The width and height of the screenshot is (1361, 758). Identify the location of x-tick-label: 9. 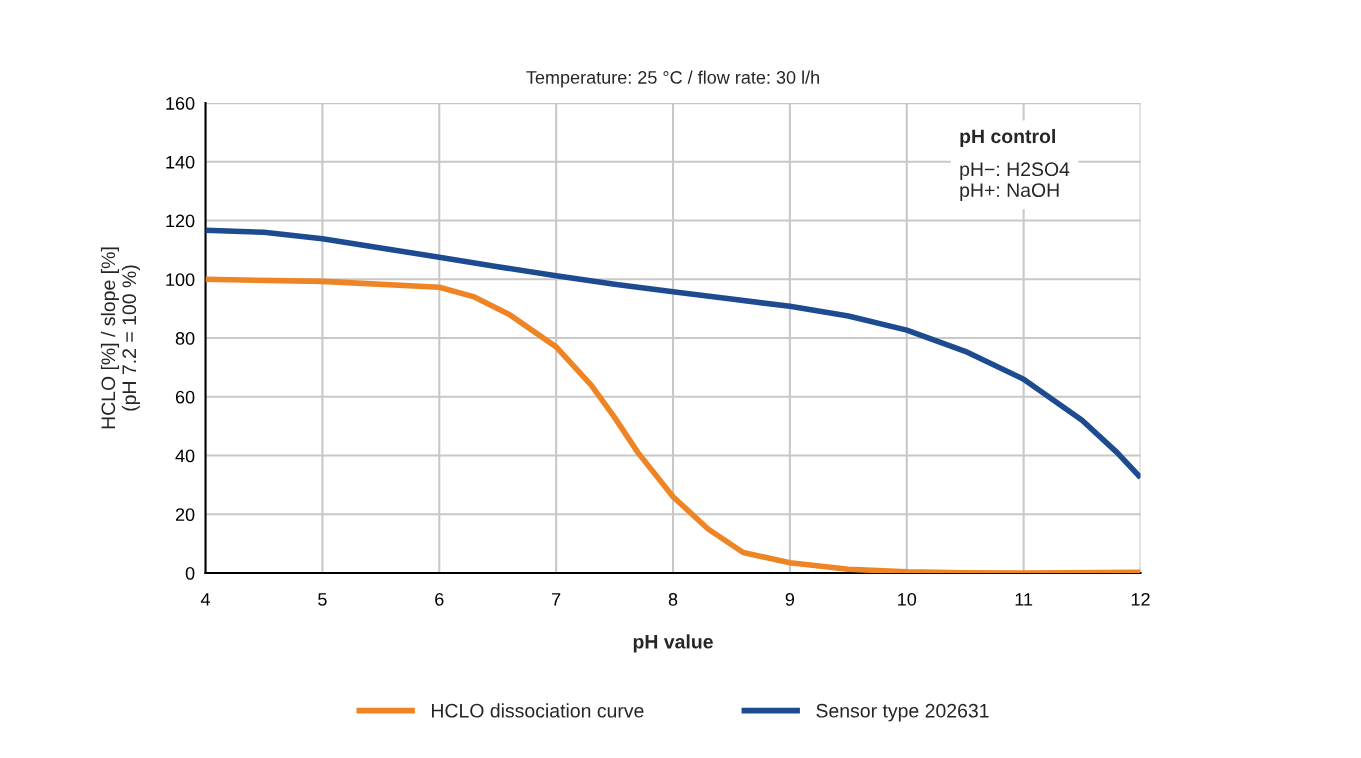
(790, 599).